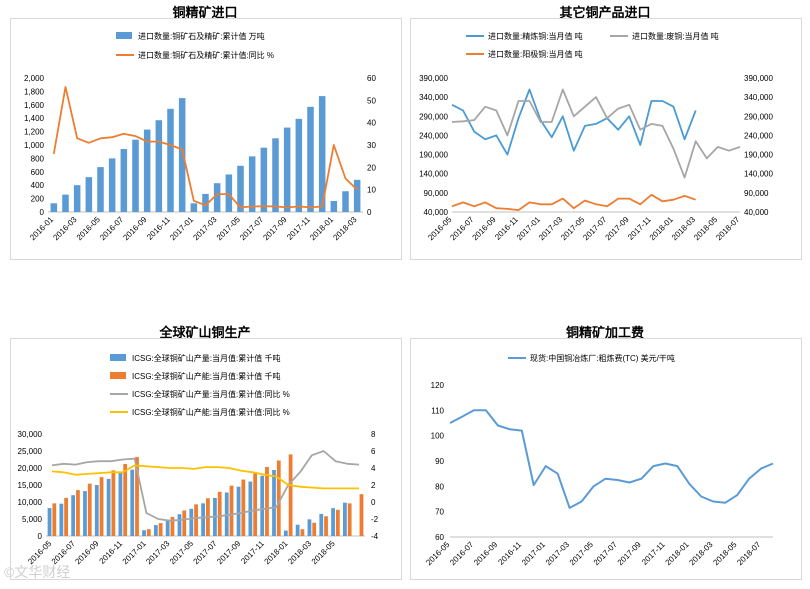 The width and height of the screenshot is (810, 589). I want to click on chart2-legend-2-label: 进口数量:阳极铜:当月值 吨, so click(535, 54).